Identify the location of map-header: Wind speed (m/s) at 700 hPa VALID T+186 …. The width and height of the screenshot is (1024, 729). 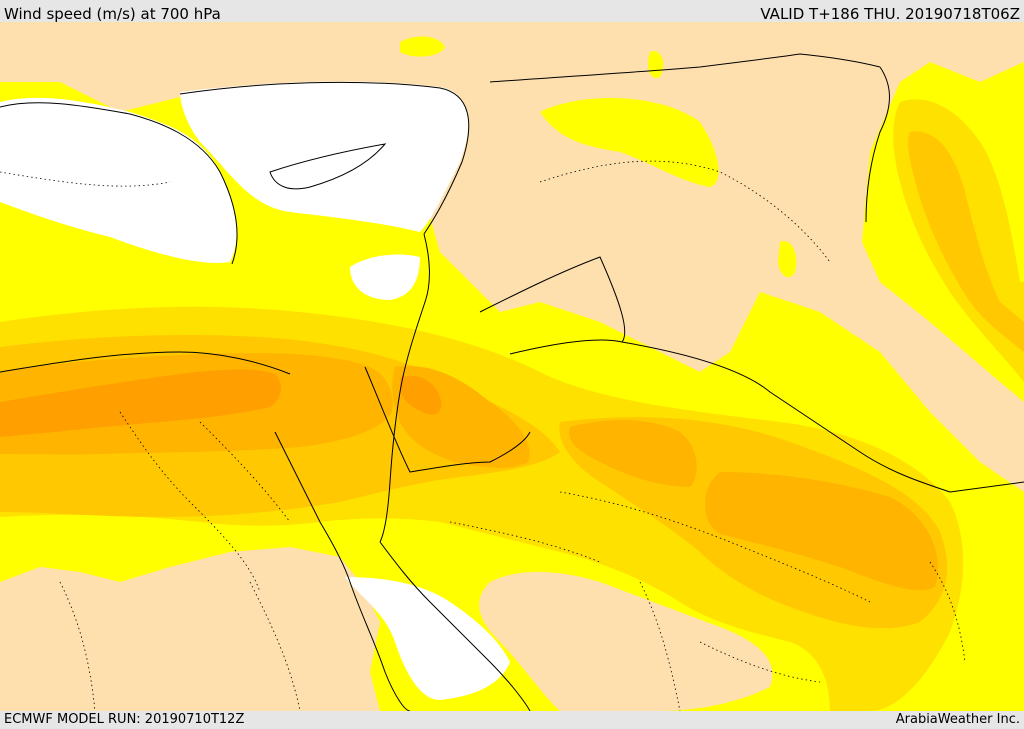
(512, 11).